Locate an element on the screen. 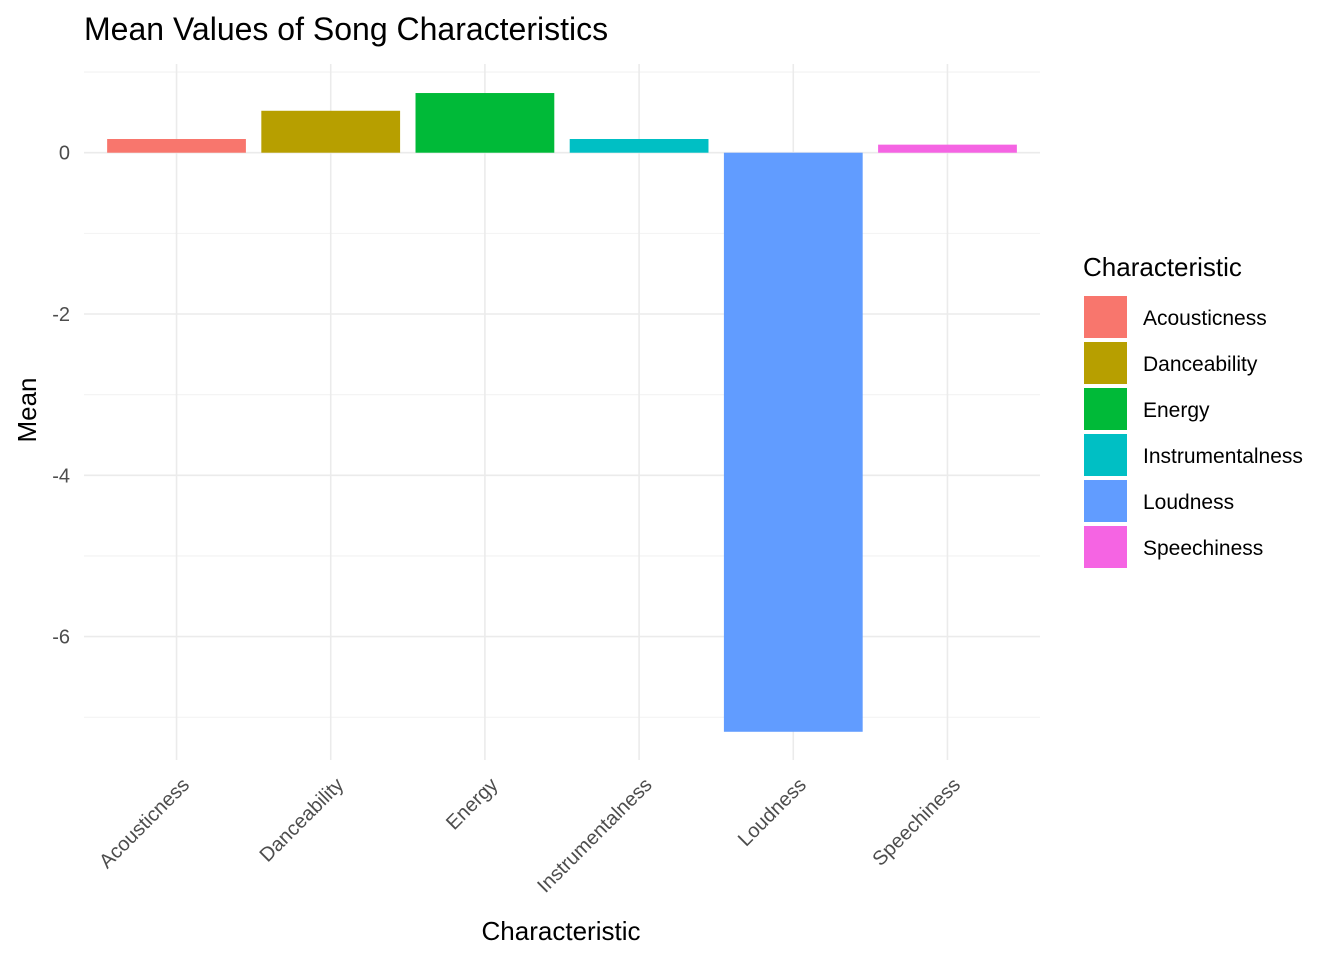  x-tick-label: Danceability is located at coordinates (302, 820).